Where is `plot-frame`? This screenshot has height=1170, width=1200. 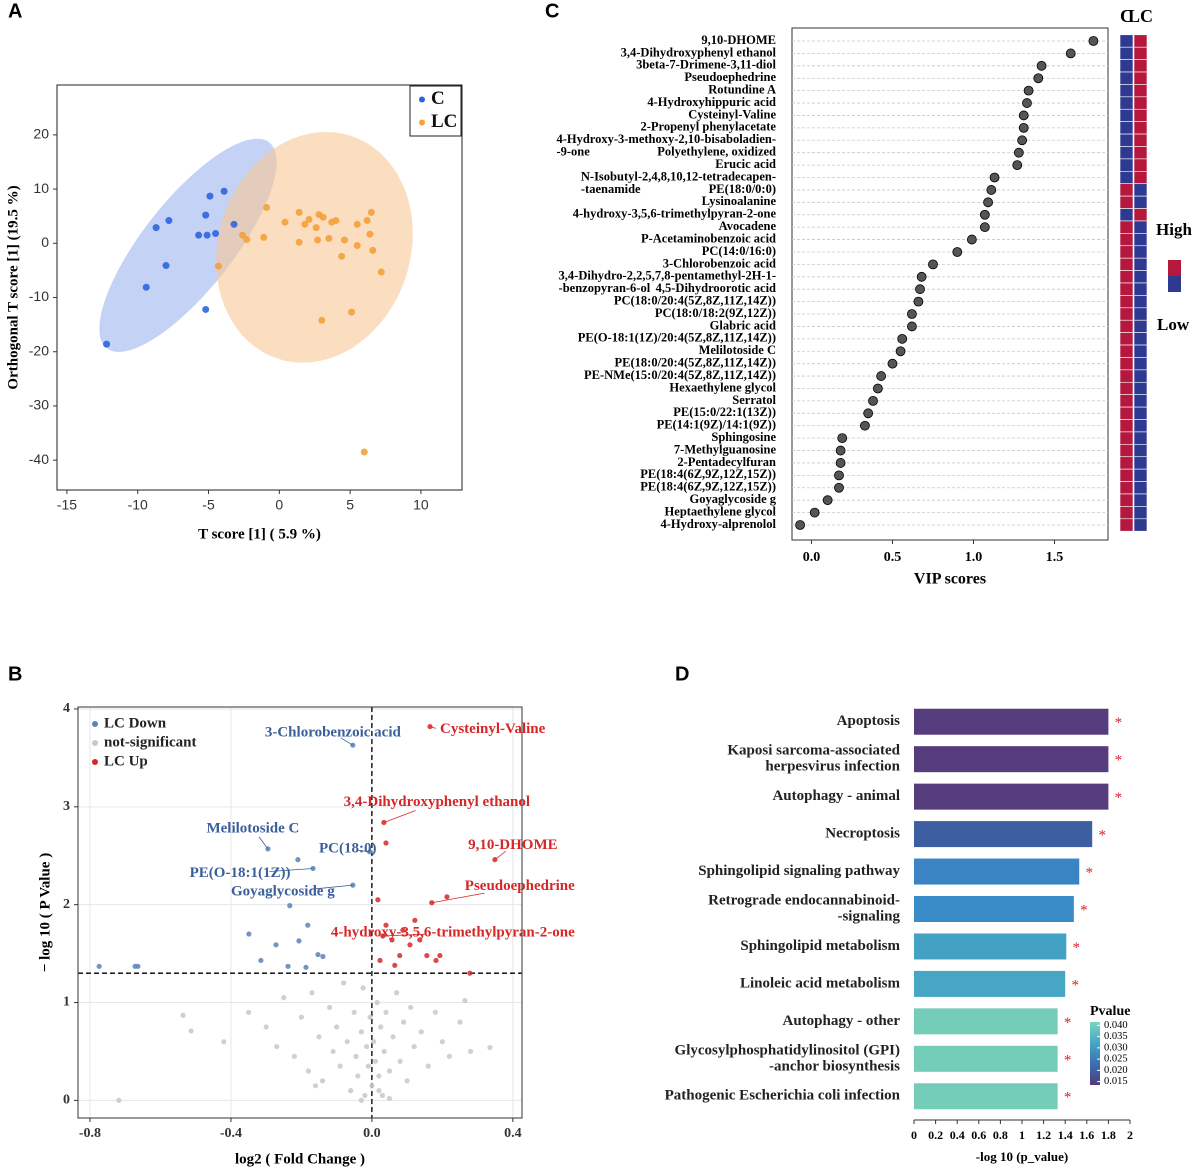 plot-frame is located at coordinates (950, 284).